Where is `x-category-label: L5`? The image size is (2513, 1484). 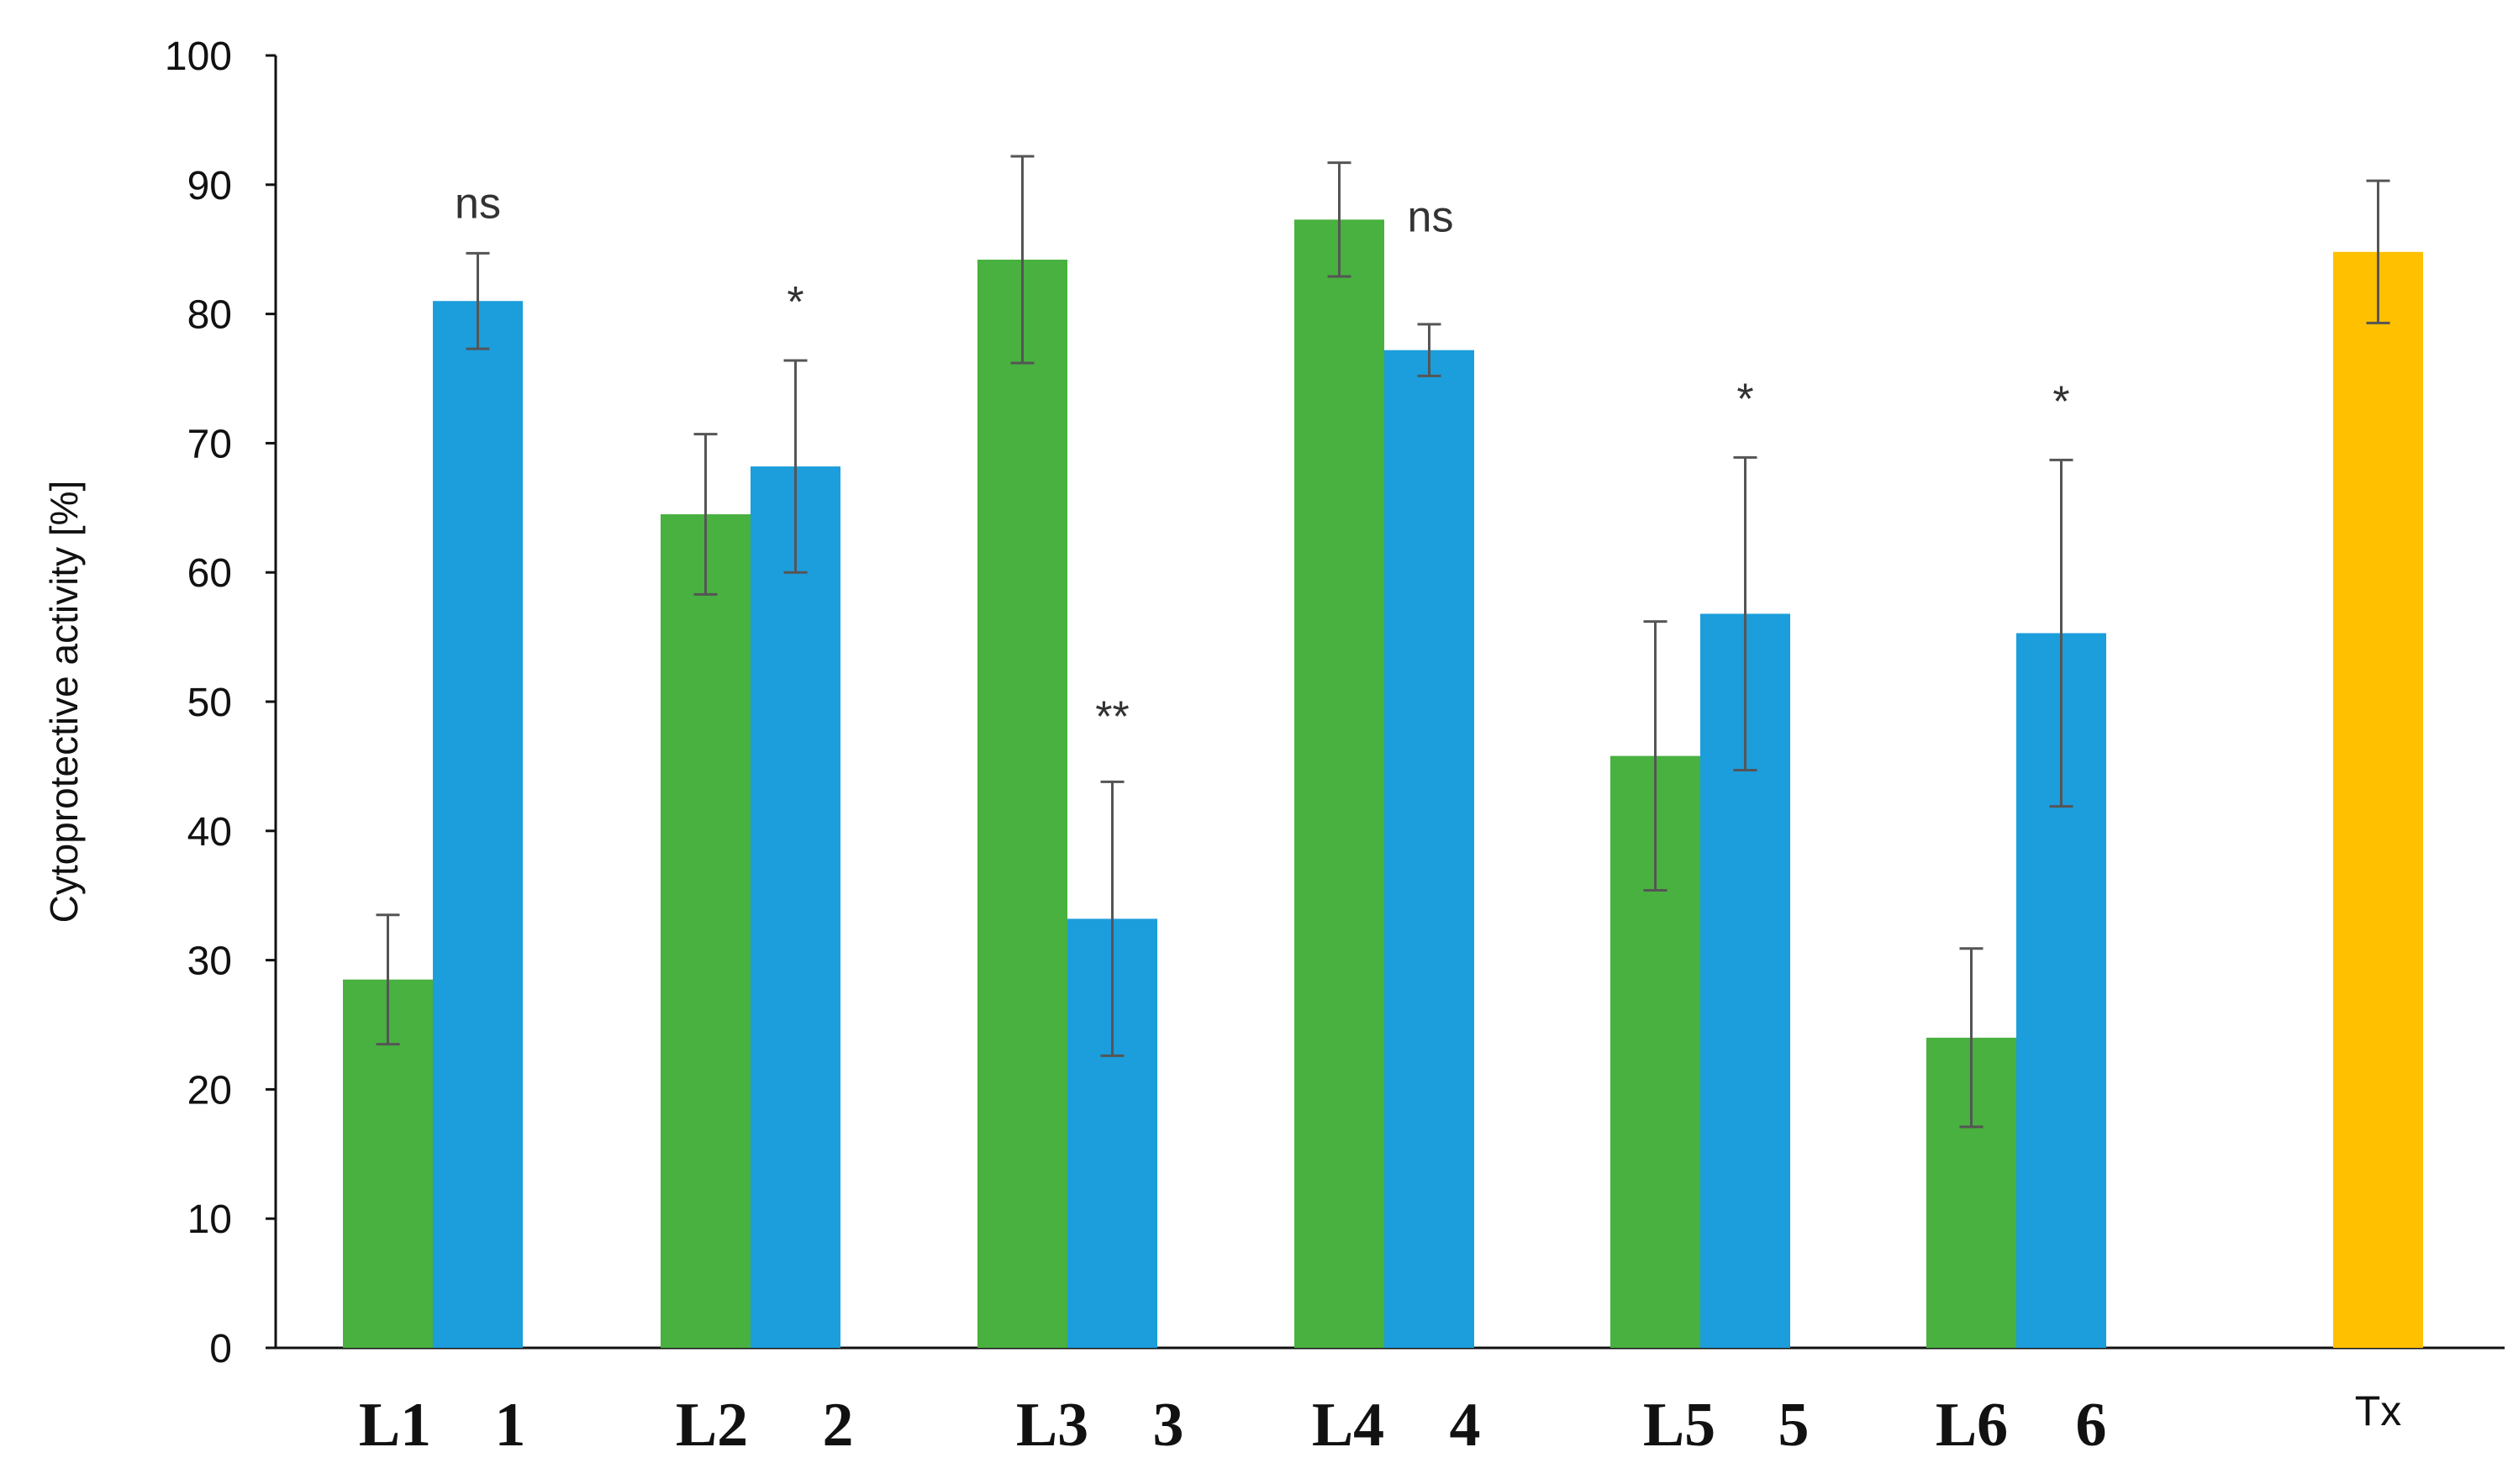
x-category-label: L5 is located at coordinates (1679, 1426).